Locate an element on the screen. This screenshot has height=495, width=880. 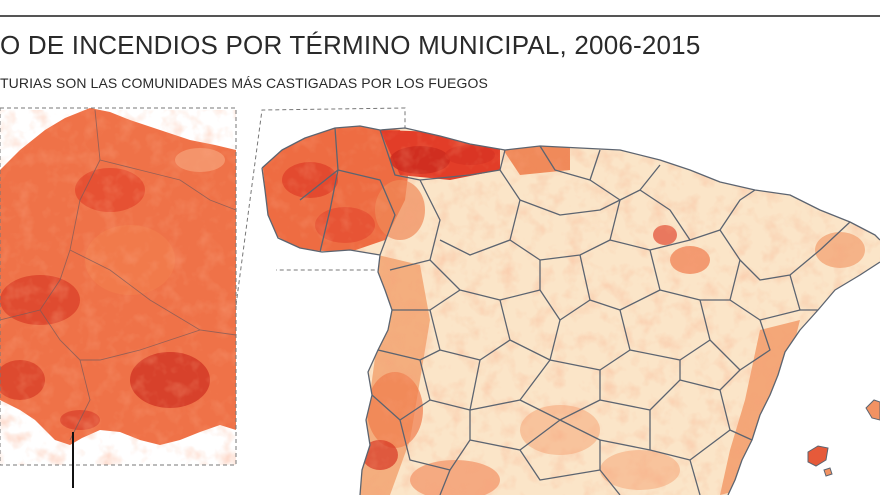
island-ibiza is located at coordinates (818, 456).